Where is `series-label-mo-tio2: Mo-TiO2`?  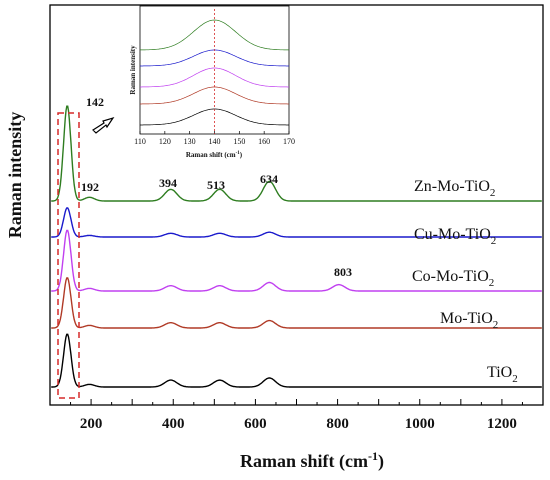
series-label-mo-tio2: Mo-TiO2 is located at coordinates (469, 320).